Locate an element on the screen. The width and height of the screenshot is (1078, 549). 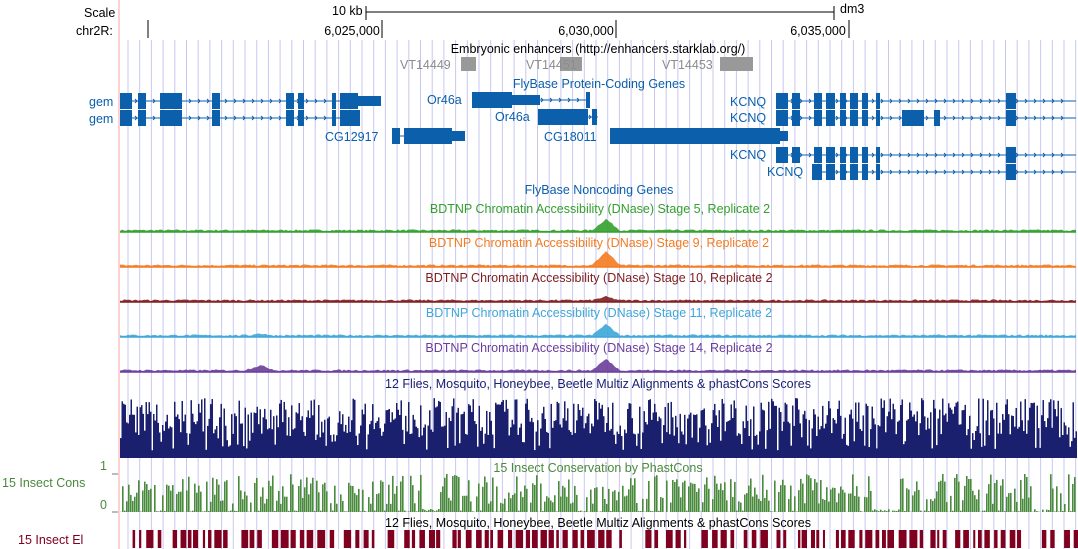
protein-coding-track-title: FlyBase Protein-Coding Genes is located at coordinates (599, 84).